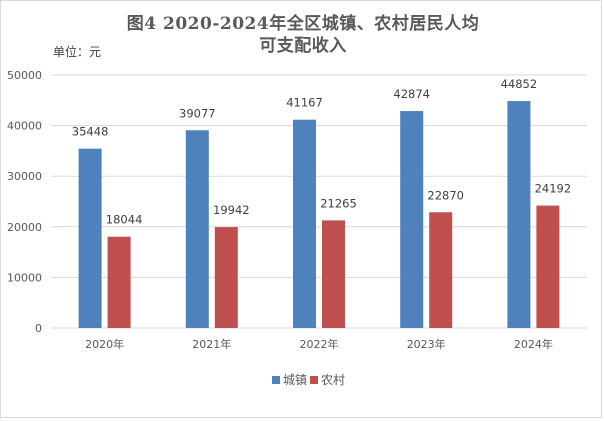 This screenshot has width=604, height=421. Describe the element at coordinates (303, 24) in the screenshot. I see `chart-title-line1: 图4 2020-2024年全区城镇、农村居民人均` at that location.